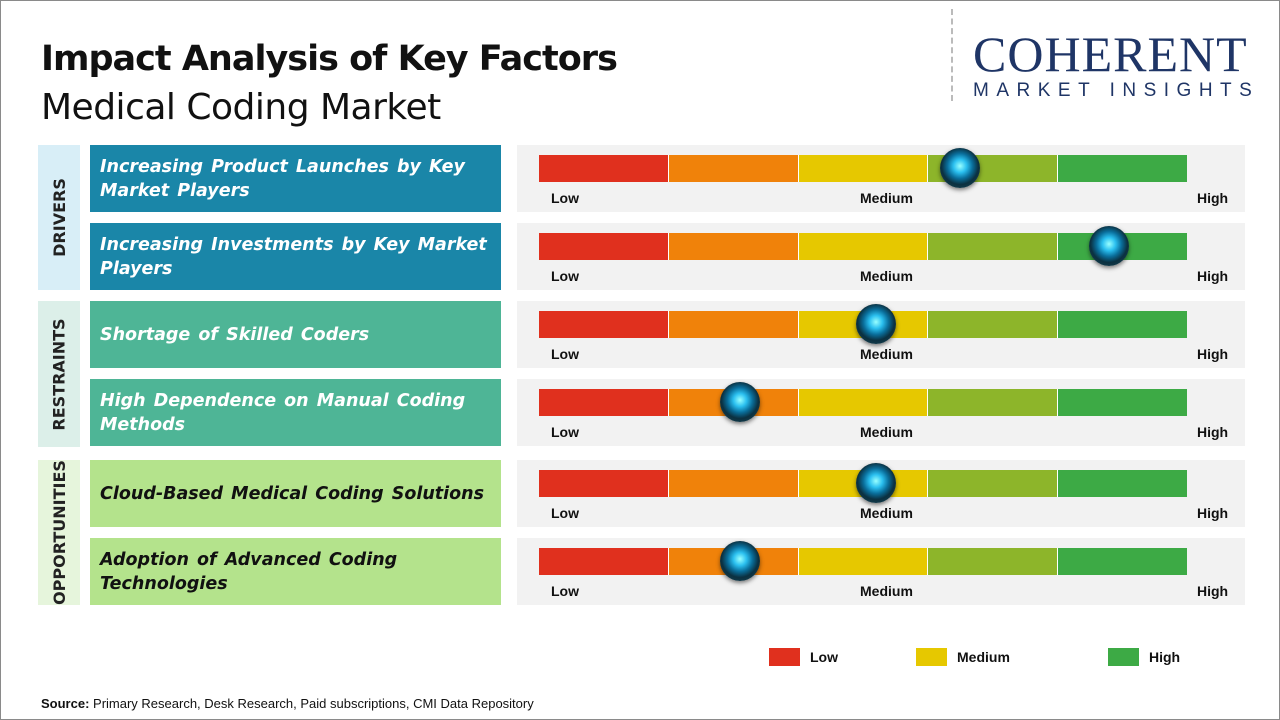  I want to click on category-restraints: RESTRAINTS, so click(59, 374).